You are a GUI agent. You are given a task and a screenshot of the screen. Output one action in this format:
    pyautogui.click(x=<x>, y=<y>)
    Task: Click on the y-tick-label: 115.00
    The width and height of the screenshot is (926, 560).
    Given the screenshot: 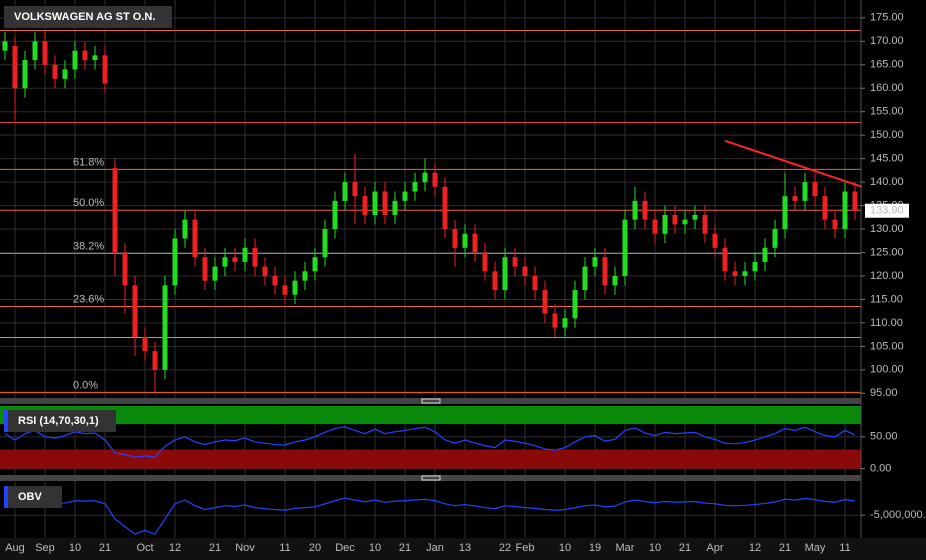 What is the action you would take?
    pyautogui.click(x=886, y=299)
    